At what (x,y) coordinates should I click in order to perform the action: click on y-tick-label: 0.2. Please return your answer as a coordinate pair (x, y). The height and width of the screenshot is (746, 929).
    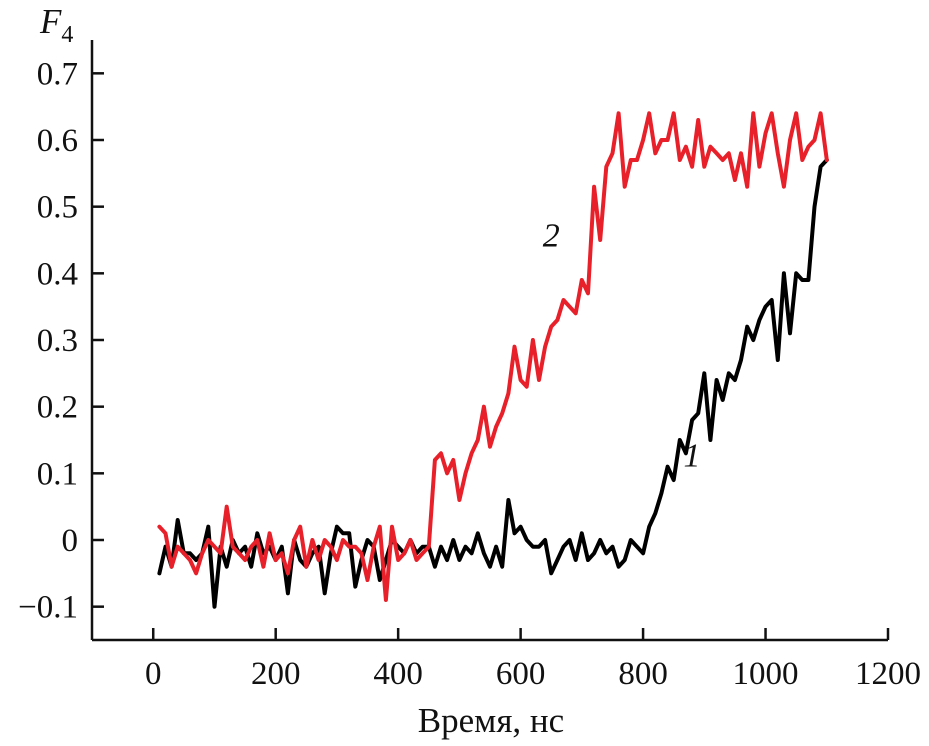
    Looking at the image, I should click on (57, 408).